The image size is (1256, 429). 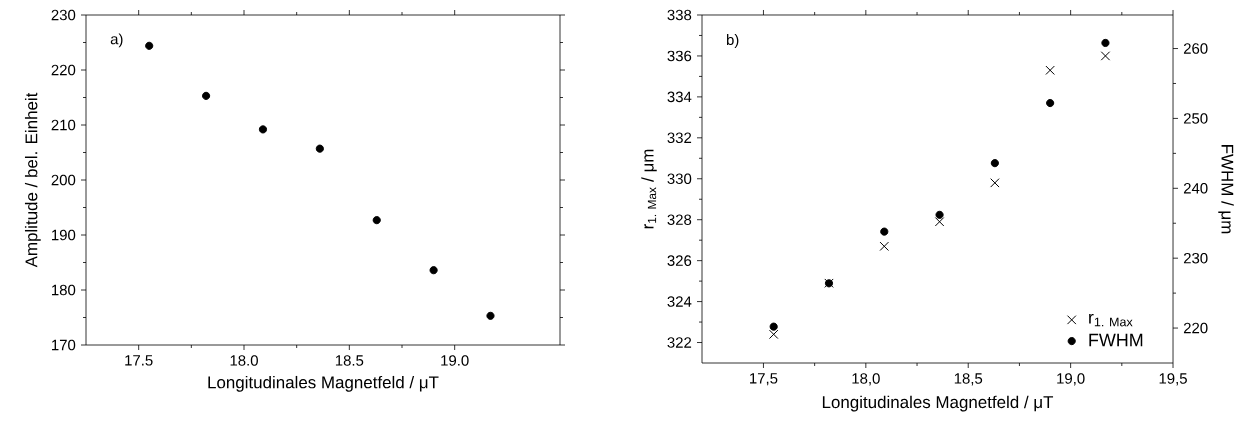 I want to click on y-tick-label: 200, so click(x=63, y=180).